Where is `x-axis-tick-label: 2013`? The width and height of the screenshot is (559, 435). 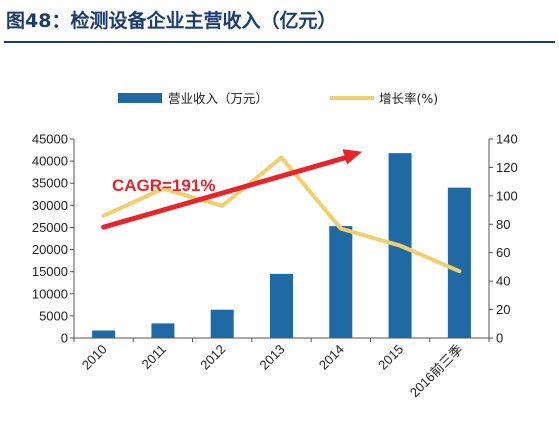 x-axis-tick-label: 2013 is located at coordinates (272, 357).